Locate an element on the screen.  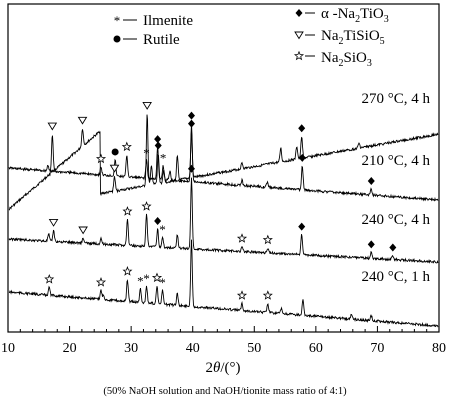
star-legend-icon is located at coordinates (299, 55).